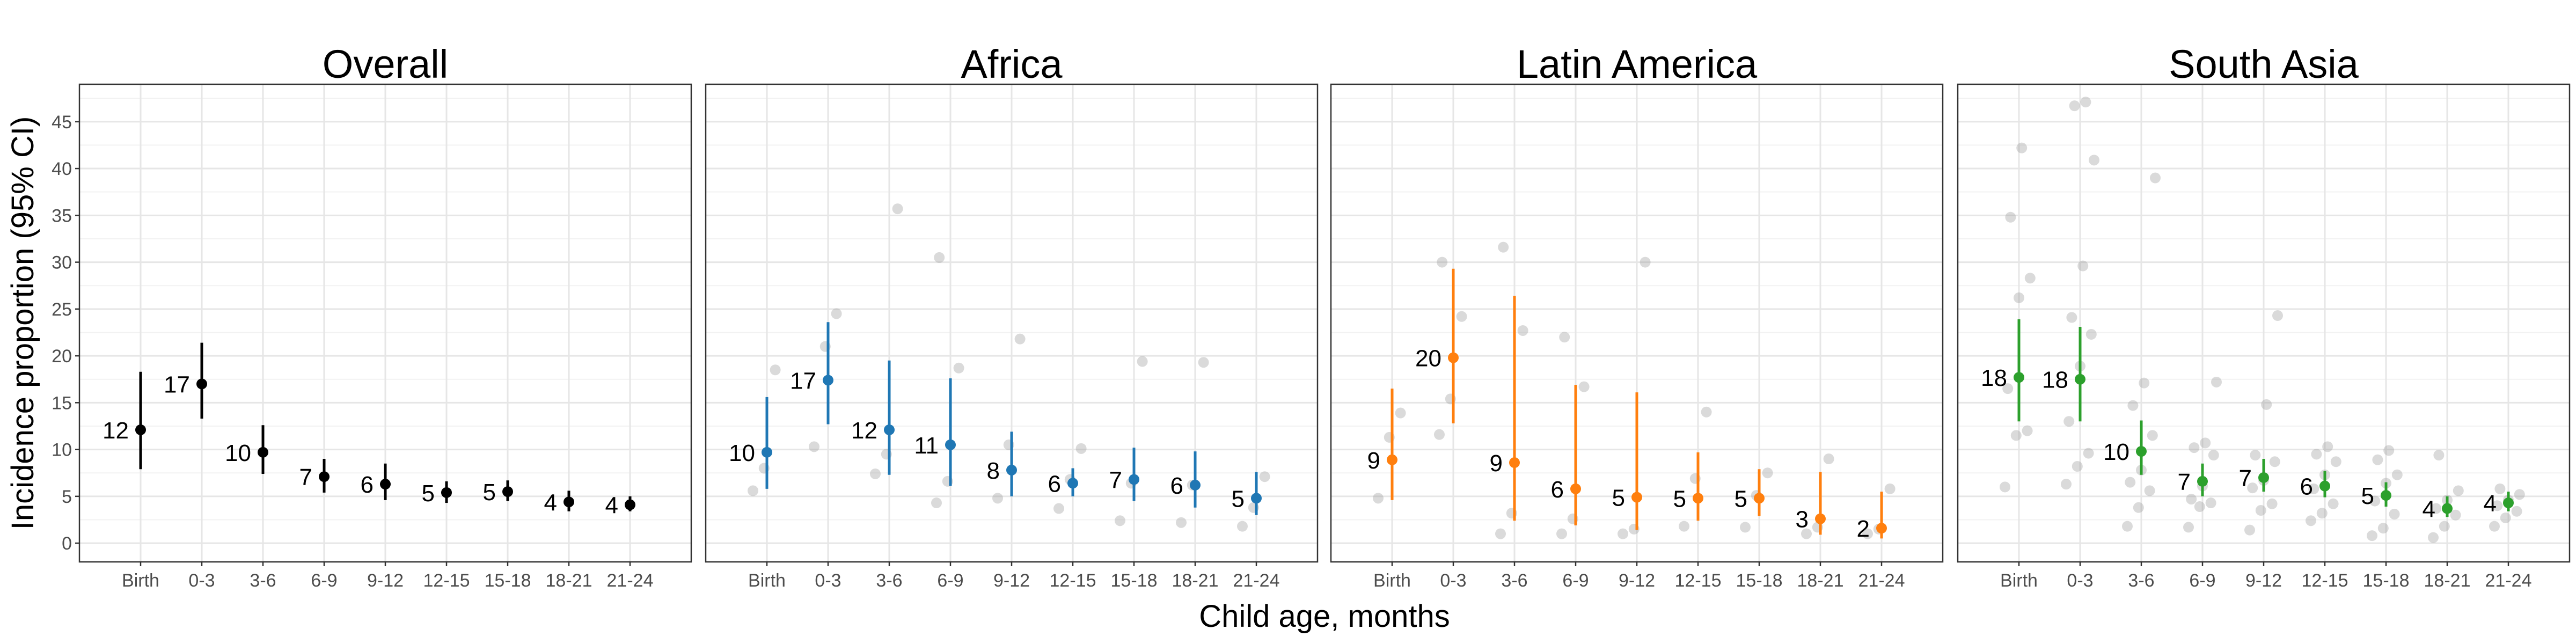 The height and width of the screenshot is (644, 2576). Describe the element at coordinates (1637, 64) in the screenshot. I see `panel-title: Latin America` at that location.